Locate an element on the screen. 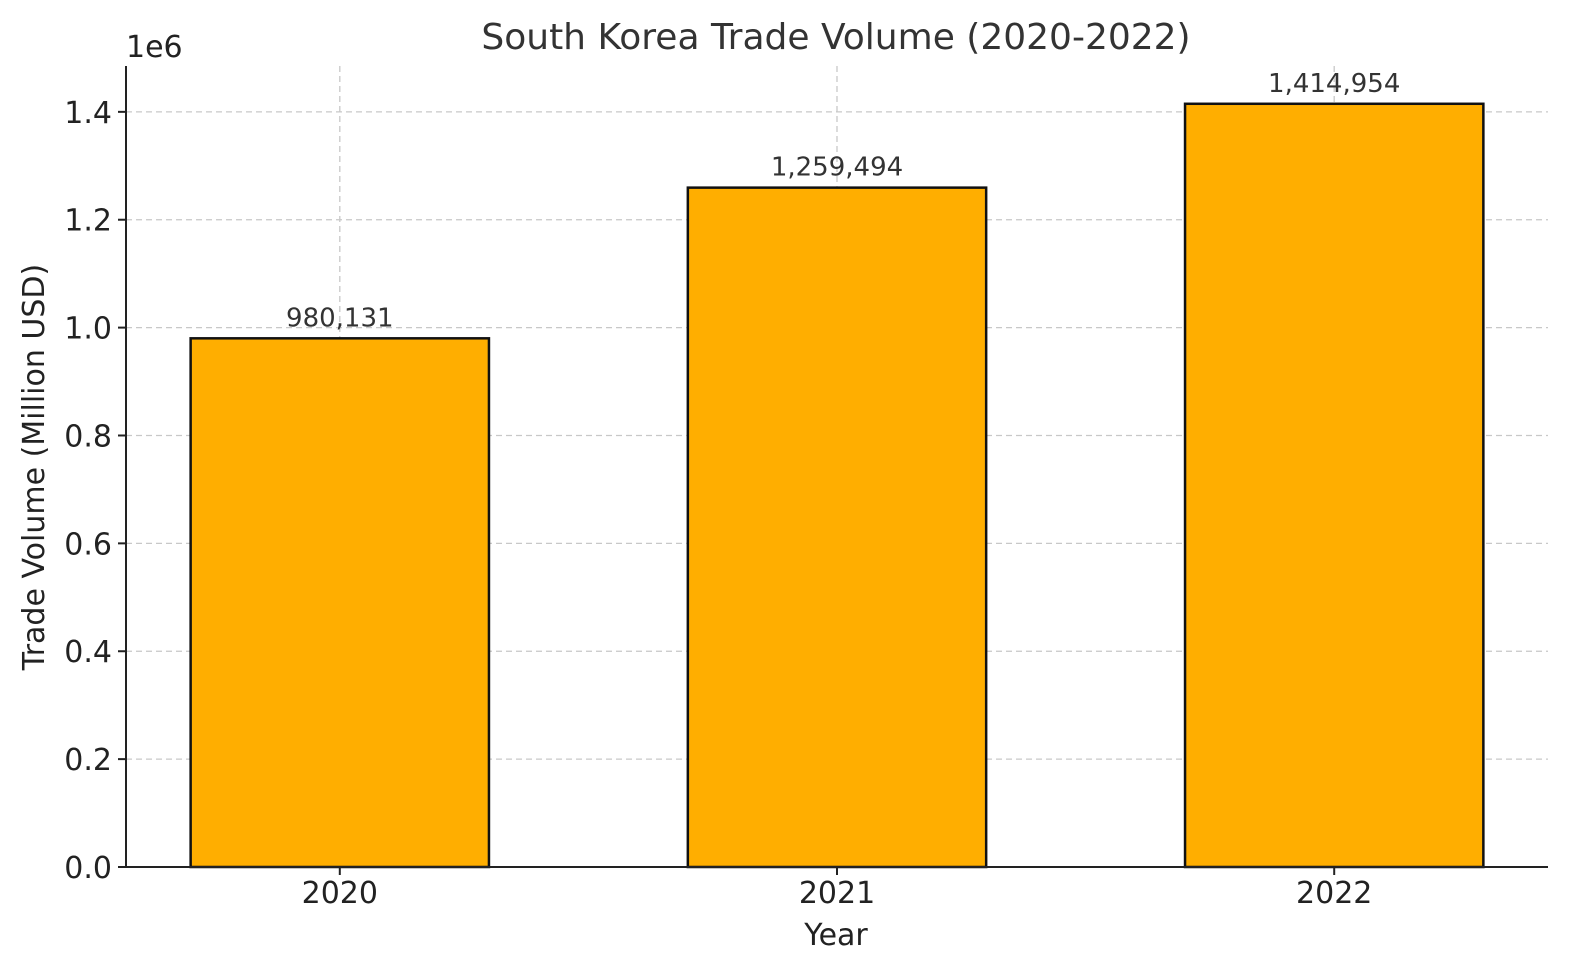 This screenshot has width=1580, height=980. y-tick-label: 1.4 is located at coordinates (88, 113).